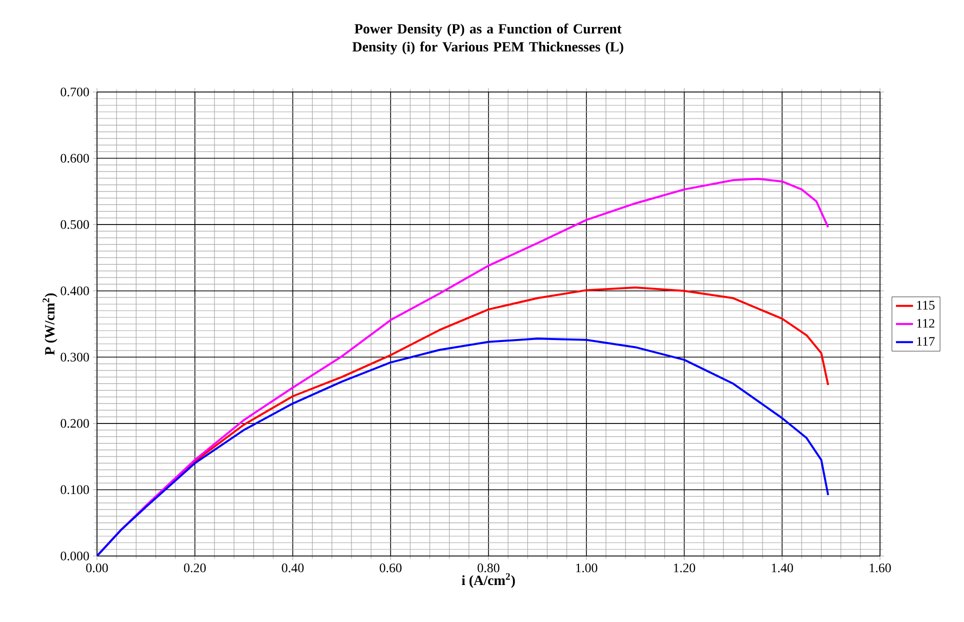 Image resolution: width=964 pixels, height=622 pixels. What do you see at coordinates (97, 568) in the screenshot?
I see `x-tick-label: 0.00` at bounding box center [97, 568].